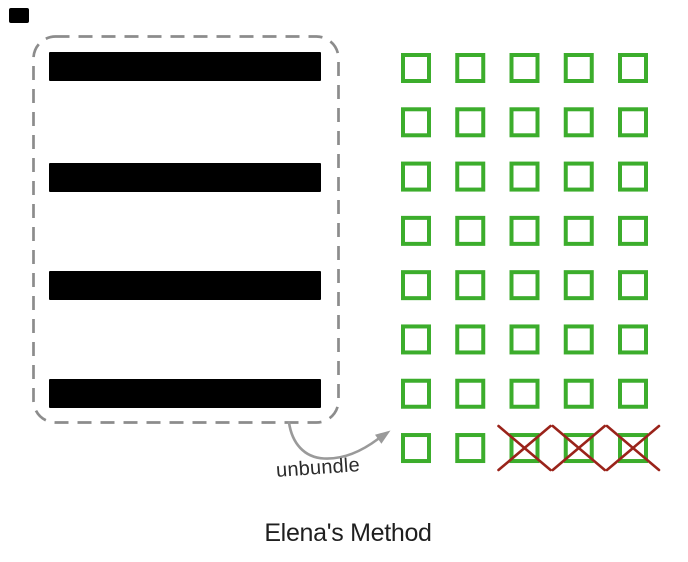 The height and width of the screenshot is (562, 688). Describe the element at coordinates (383, 437) in the screenshot. I see `unbundle-arrowhead` at that location.